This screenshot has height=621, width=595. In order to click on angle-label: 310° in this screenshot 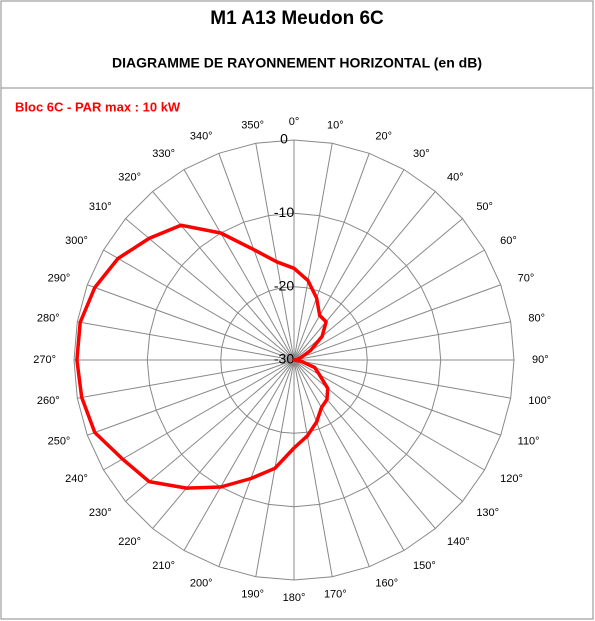, I will do `click(100, 207)`.